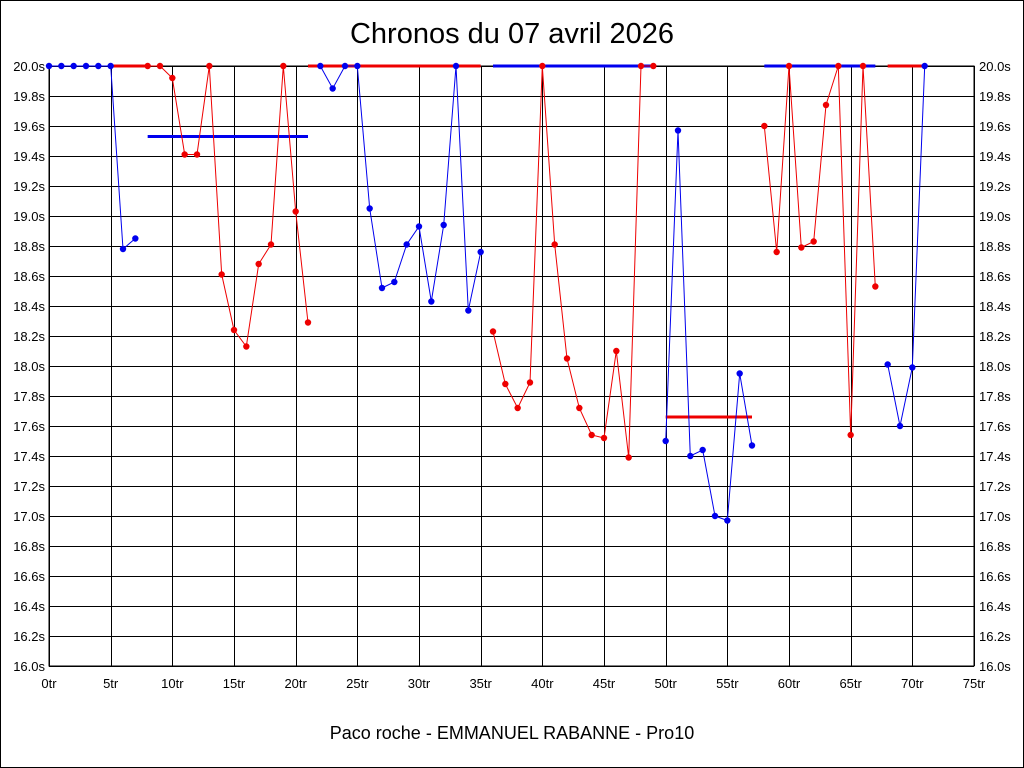  What do you see at coordinates (29, 636) in the screenshot?
I see `y-tick-label-left: 16.2s` at bounding box center [29, 636].